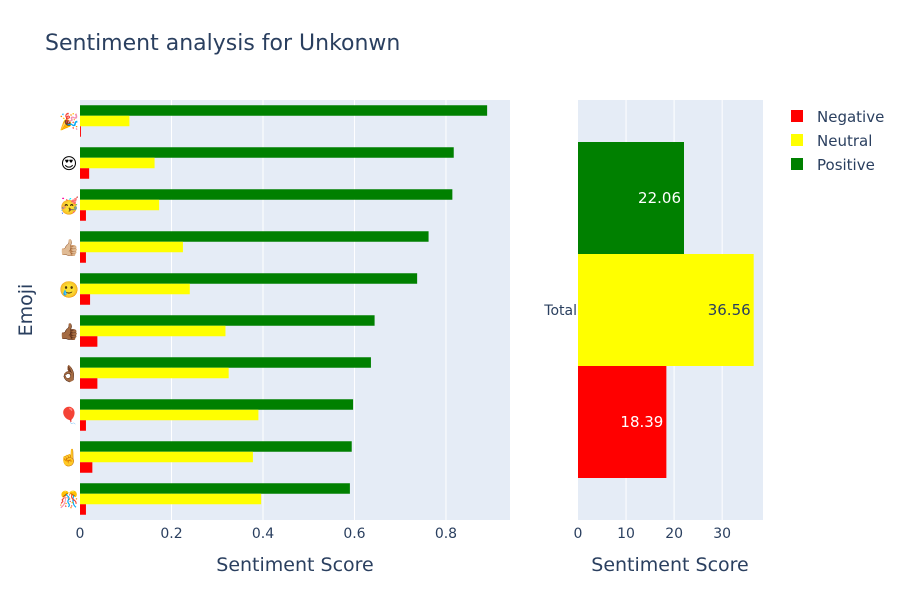 Image resolution: width=900 pixels, height=600 pixels. What do you see at coordinates (69, 310) in the screenshot?
I see `y-tick-labels-left: 🎉 😍 🥳 👍🏼 🥲 👍🏾 👌🏾 🎈 ☝️ 🎊` at bounding box center [69, 310].